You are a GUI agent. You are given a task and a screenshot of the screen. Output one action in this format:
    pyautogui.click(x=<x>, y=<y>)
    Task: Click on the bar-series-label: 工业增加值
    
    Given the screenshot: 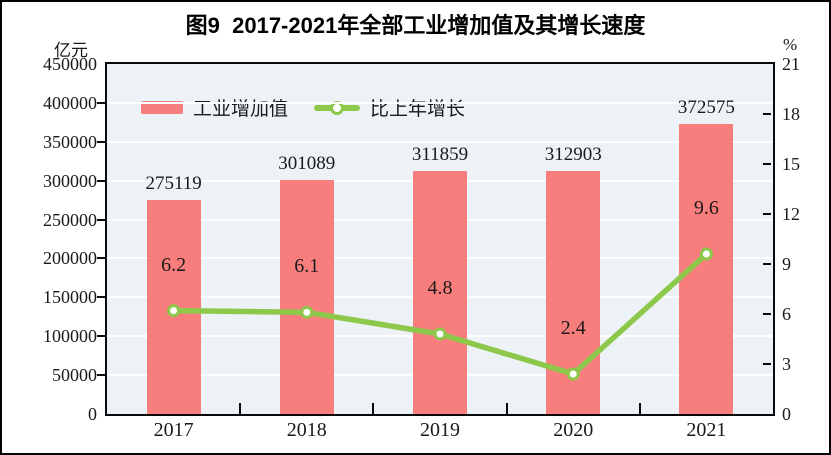 What is the action you would take?
    pyautogui.click(x=241, y=109)
    